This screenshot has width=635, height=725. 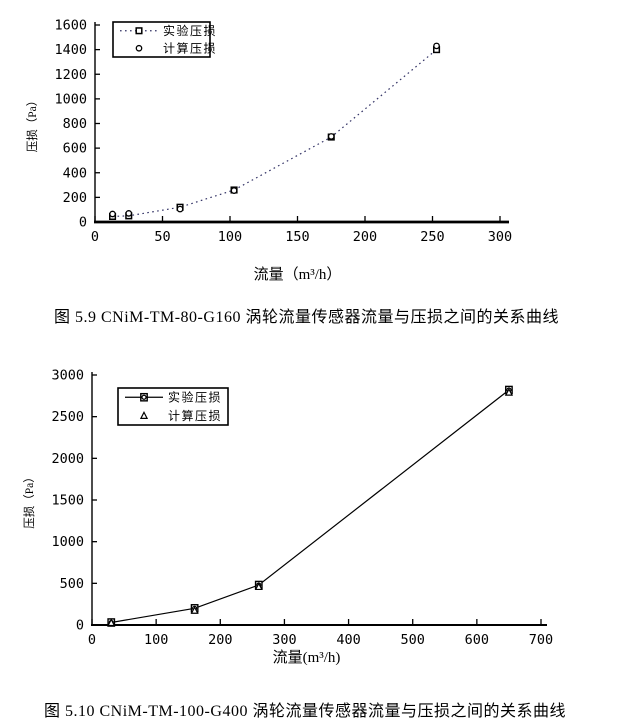 What do you see at coordinates (541, 640) in the screenshot?
I see `x-tick-label: 700` at bounding box center [541, 640].